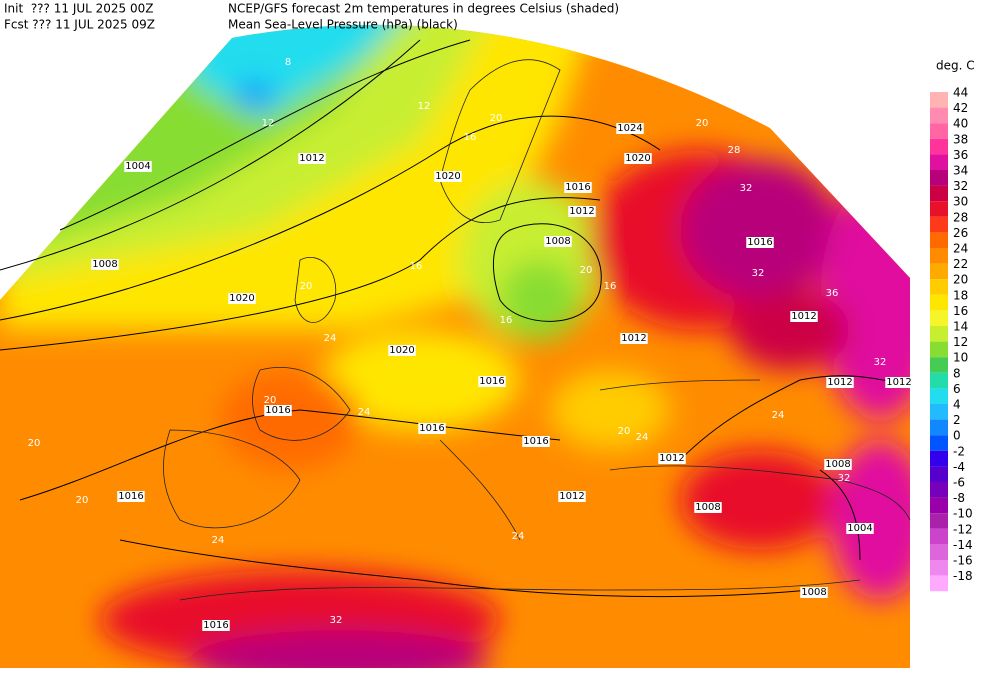 The width and height of the screenshot is (1000, 680). What do you see at coordinates (343, 25) in the screenshot?
I see `subtitle: Mean Sea-Level Pressure (hPa) (black)` at bounding box center [343, 25].